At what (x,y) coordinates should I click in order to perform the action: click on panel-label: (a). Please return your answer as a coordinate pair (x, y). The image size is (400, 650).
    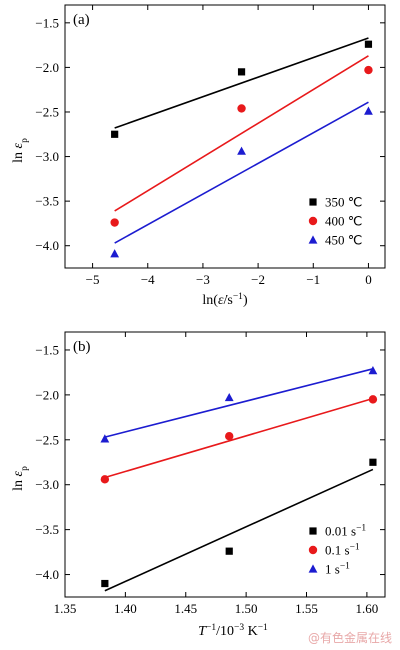
    Looking at the image, I should click on (81, 20).